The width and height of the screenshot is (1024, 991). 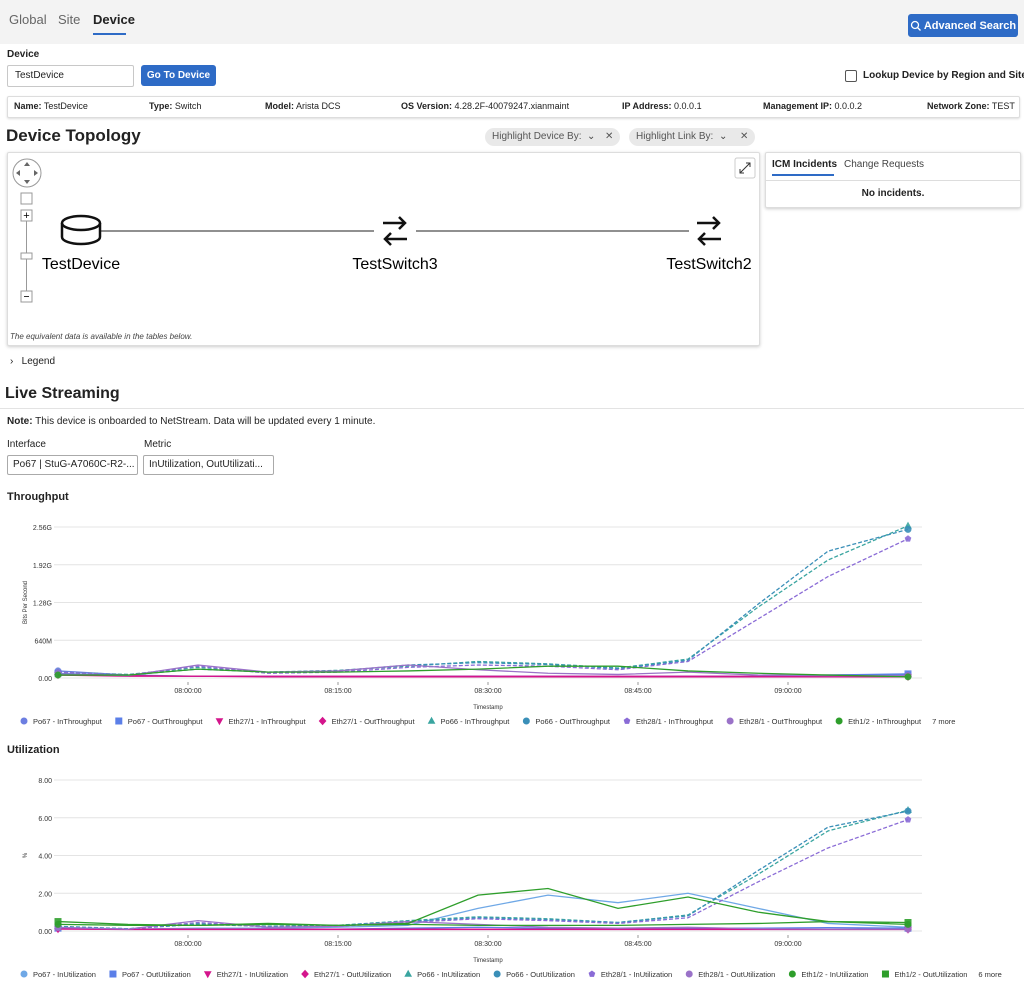 What do you see at coordinates (512, 408) in the screenshot?
I see `divider` at bounding box center [512, 408].